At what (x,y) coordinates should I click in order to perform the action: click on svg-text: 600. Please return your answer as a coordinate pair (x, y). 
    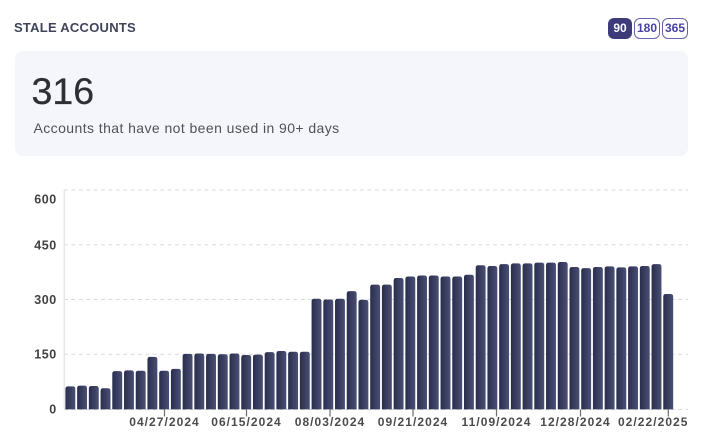
    Looking at the image, I should click on (45, 199).